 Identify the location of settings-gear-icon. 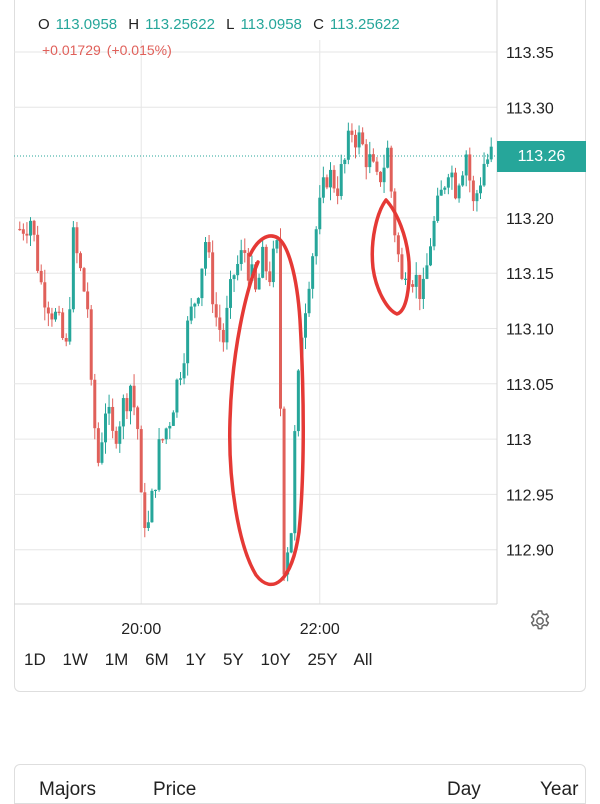
(540, 621).